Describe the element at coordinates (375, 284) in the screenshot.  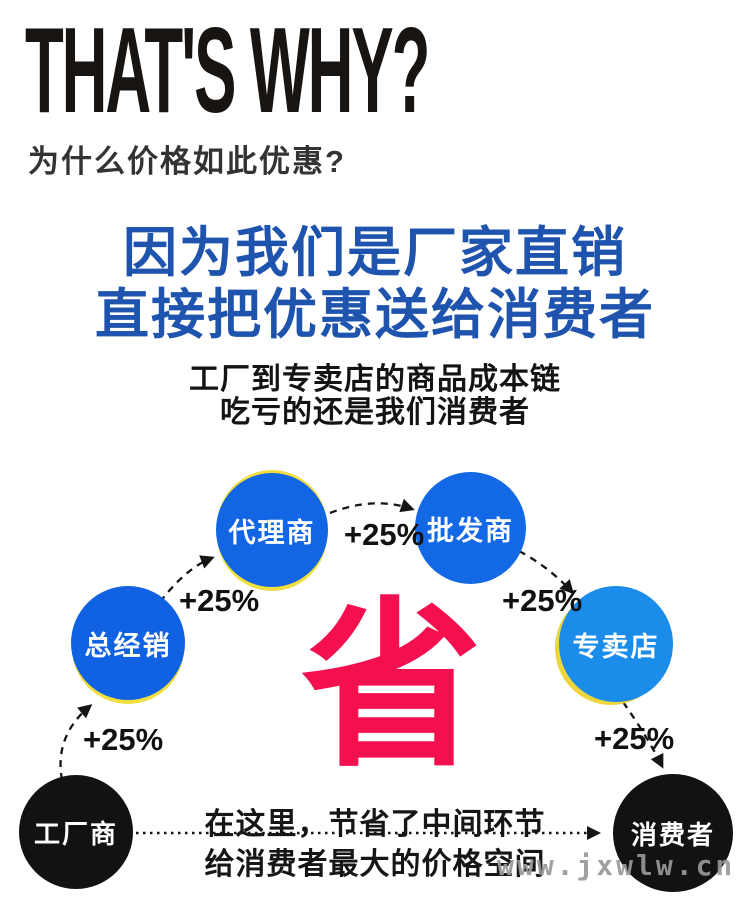
I see `headline: 因为我们是厂家直销 直接把优惠送给消费者` at that location.